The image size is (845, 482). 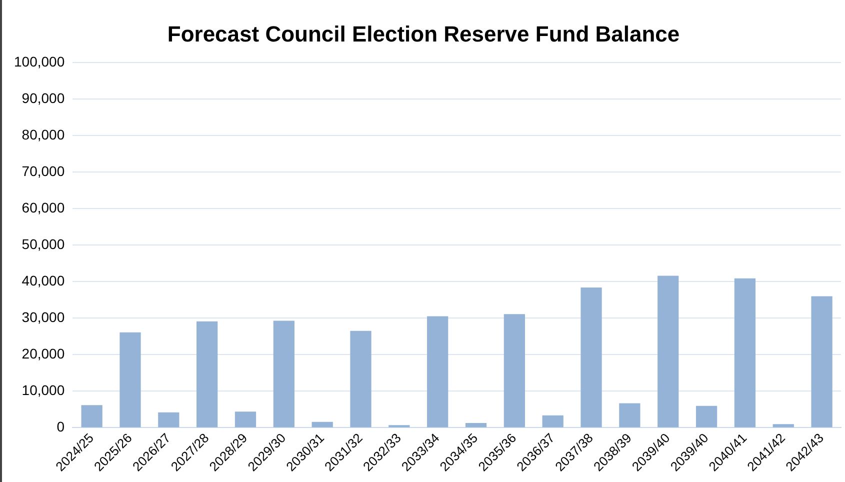 What do you see at coordinates (43, 280) in the screenshot?
I see `y-tick-label: 40,000` at bounding box center [43, 280].